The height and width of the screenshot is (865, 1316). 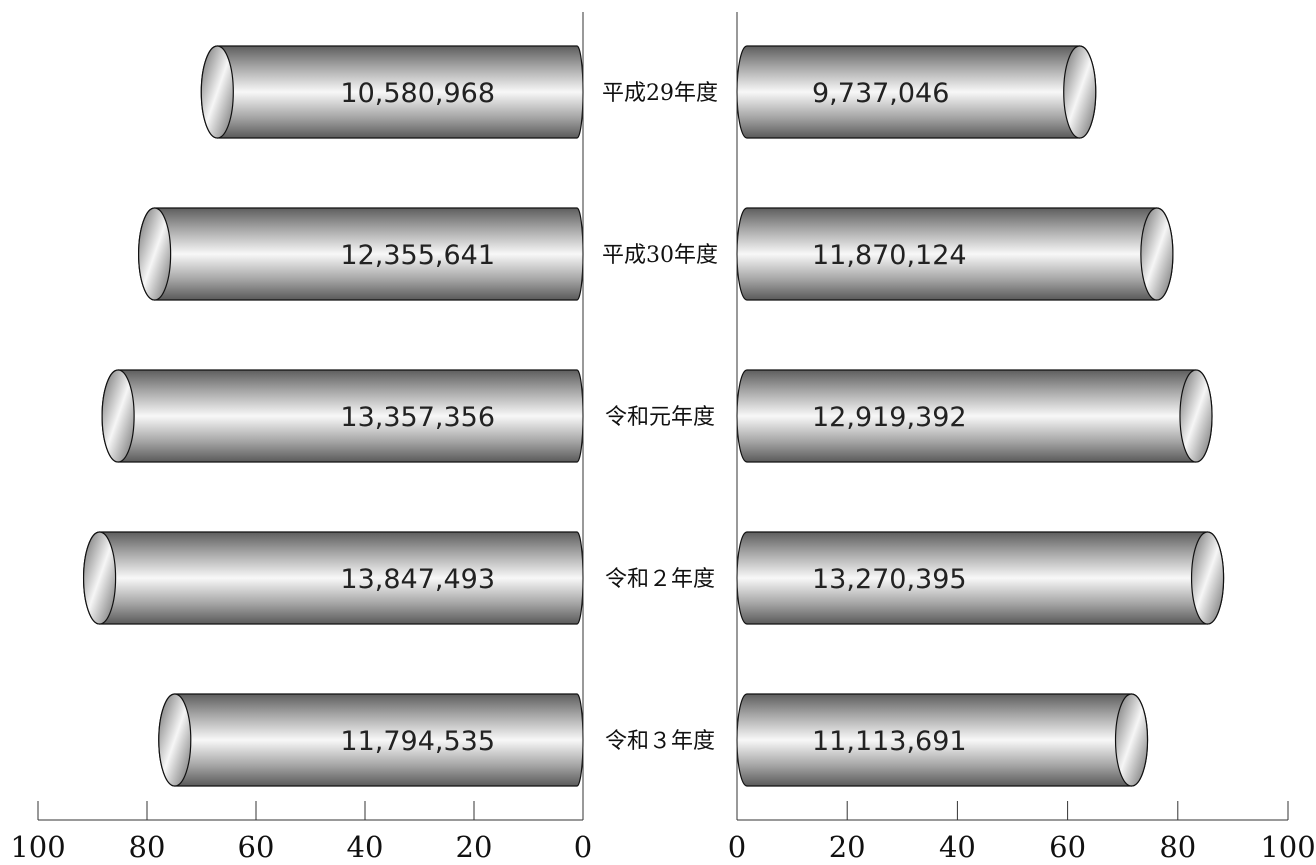 I want to click on category-label: 令和３年度, so click(x=660, y=741).